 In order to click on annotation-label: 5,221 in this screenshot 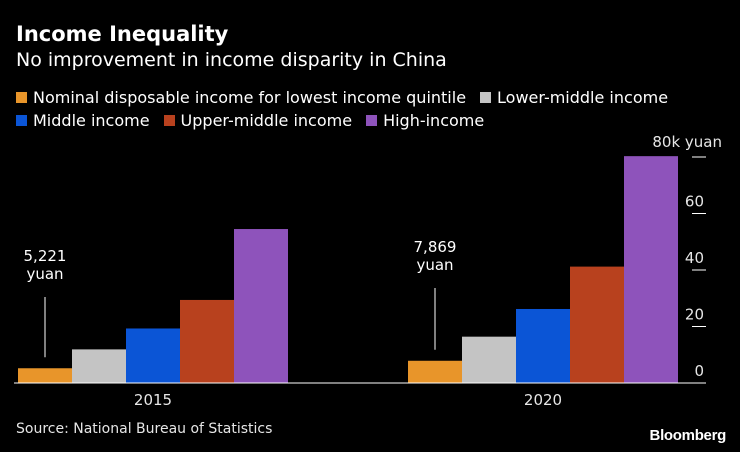, I will do `click(45, 256)`.